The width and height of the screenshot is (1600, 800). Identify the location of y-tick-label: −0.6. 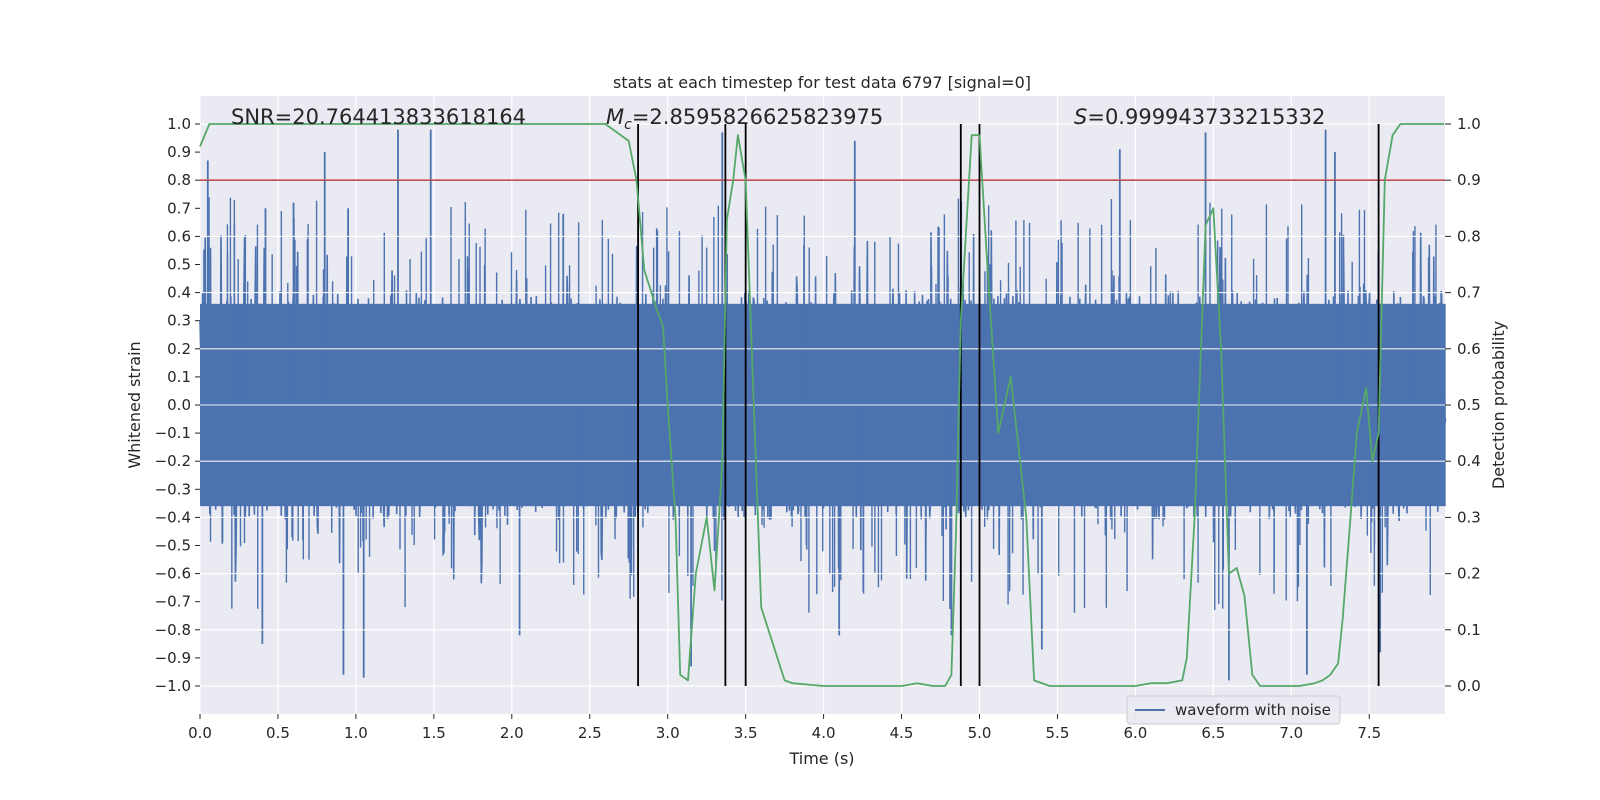
(173, 574).